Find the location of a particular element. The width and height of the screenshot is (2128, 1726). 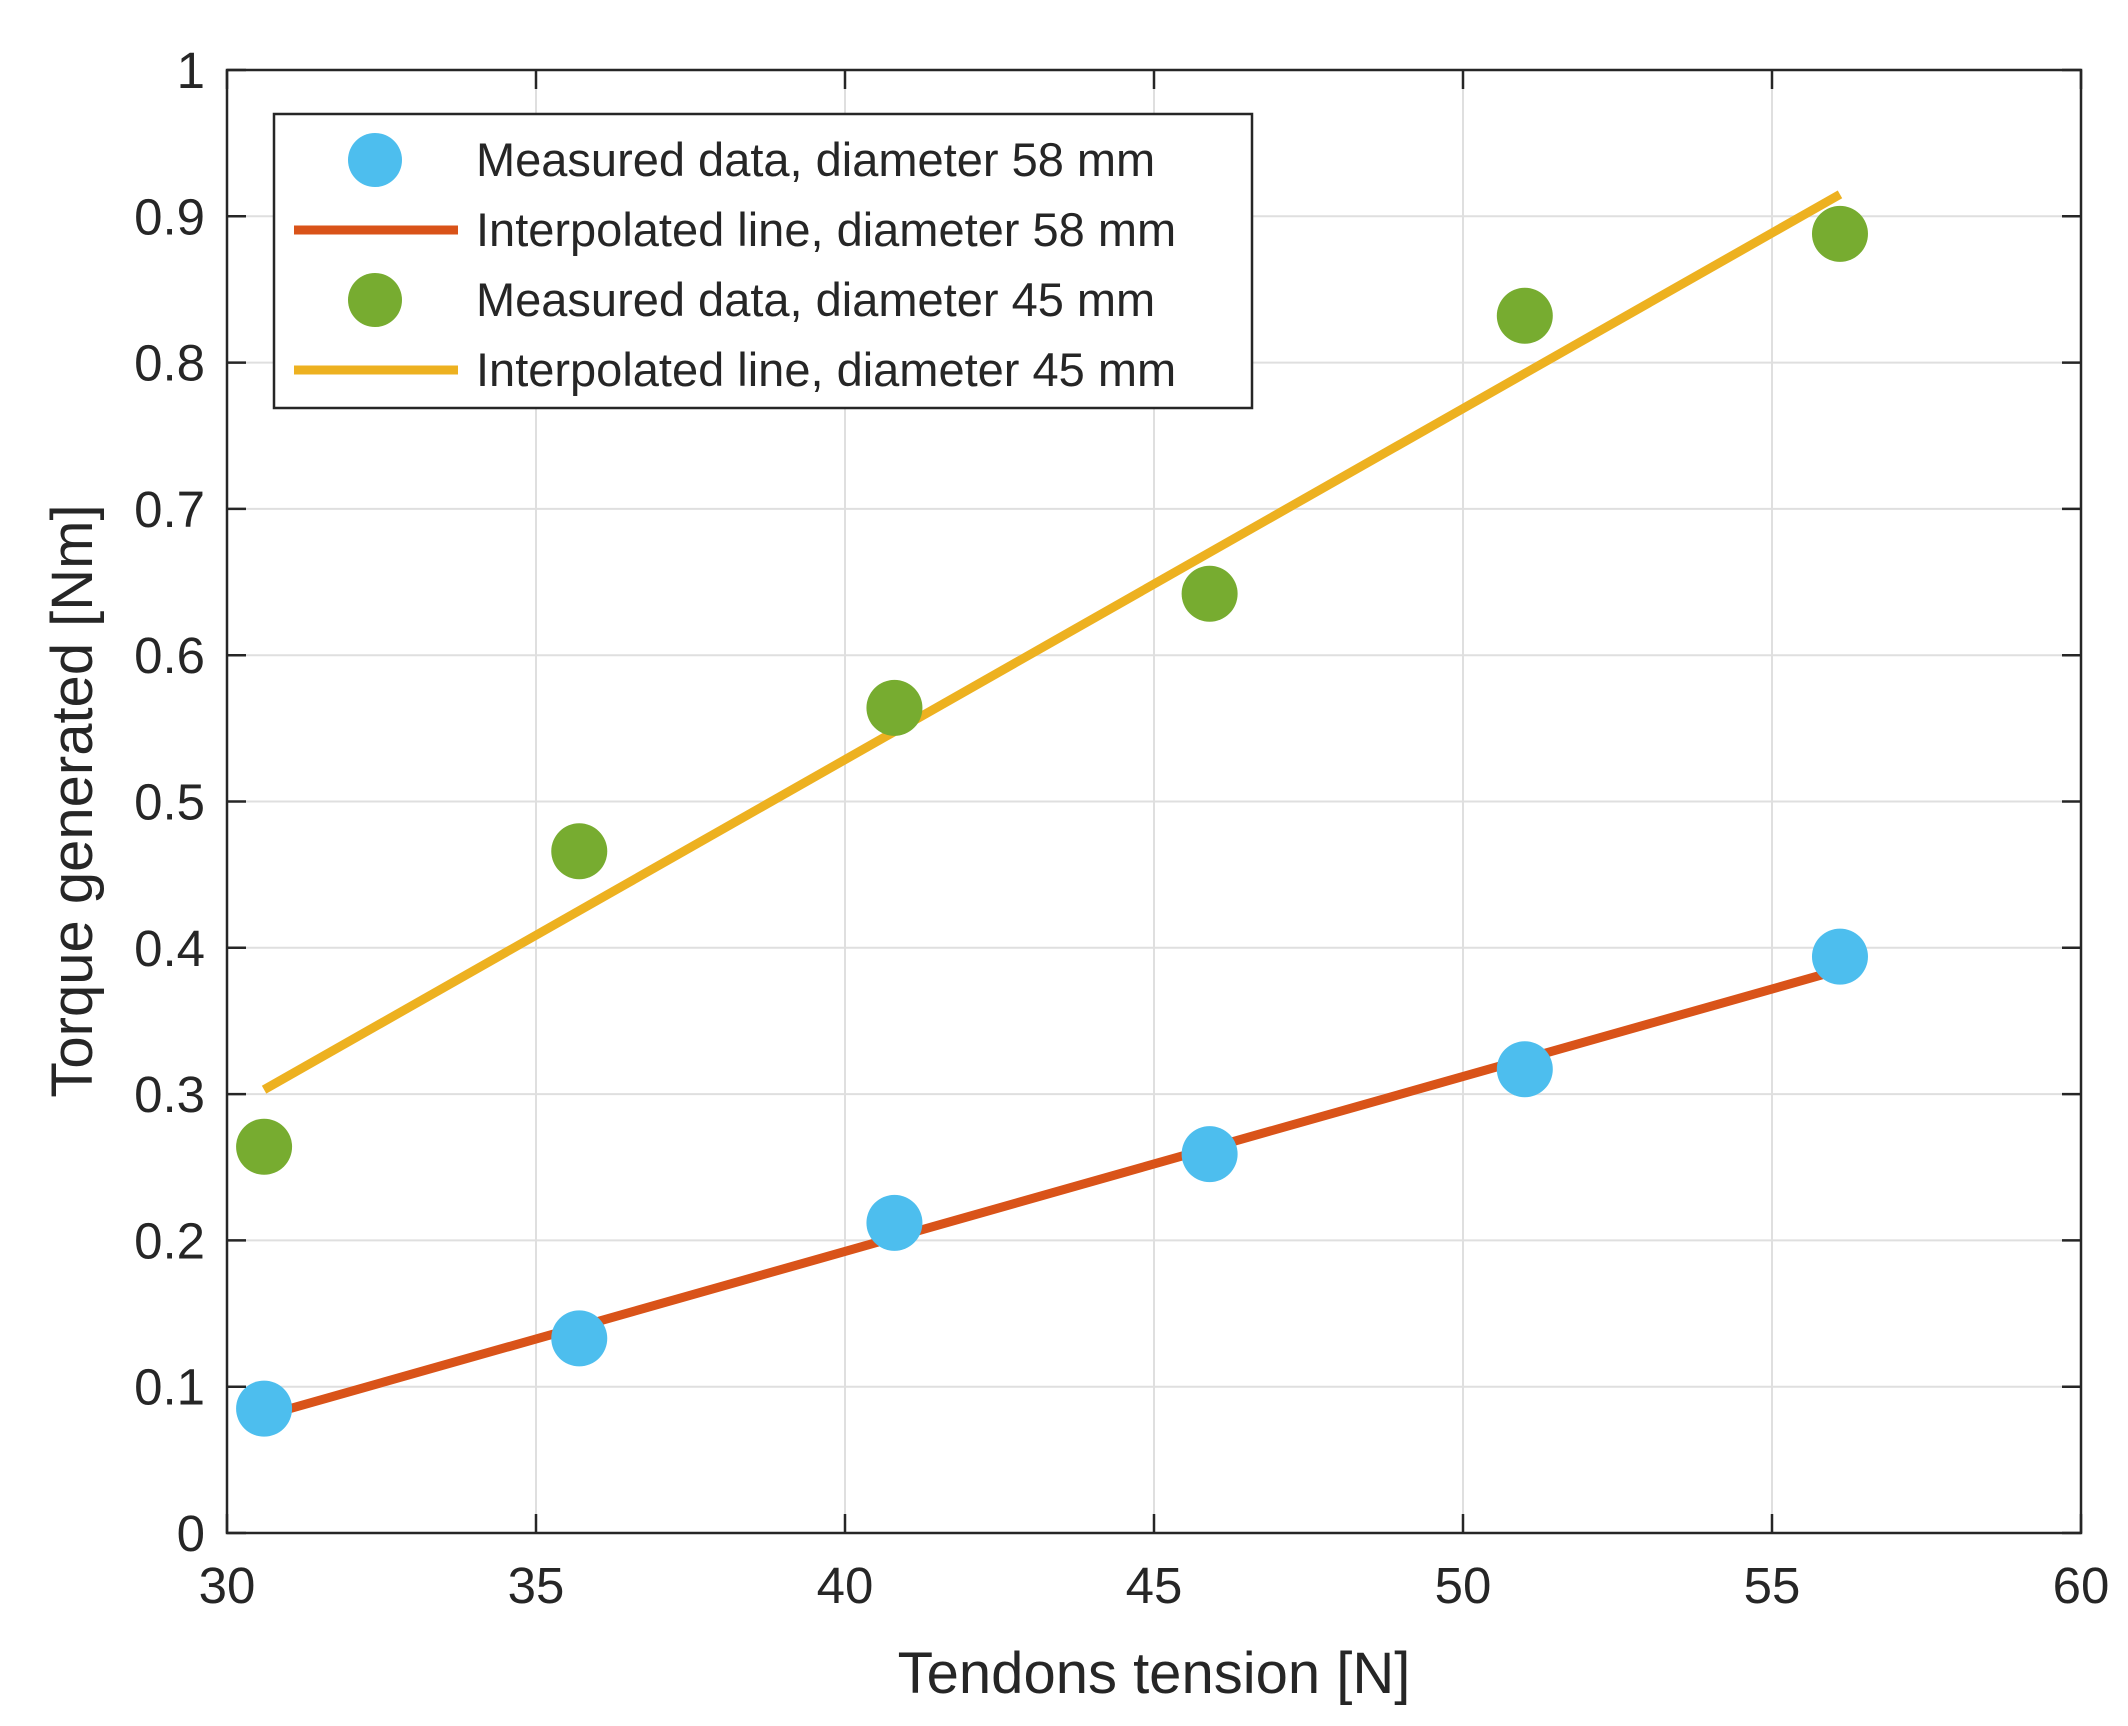

legend-label: Interpolated line, diameter 58 mm is located at coordinates (826, 229).